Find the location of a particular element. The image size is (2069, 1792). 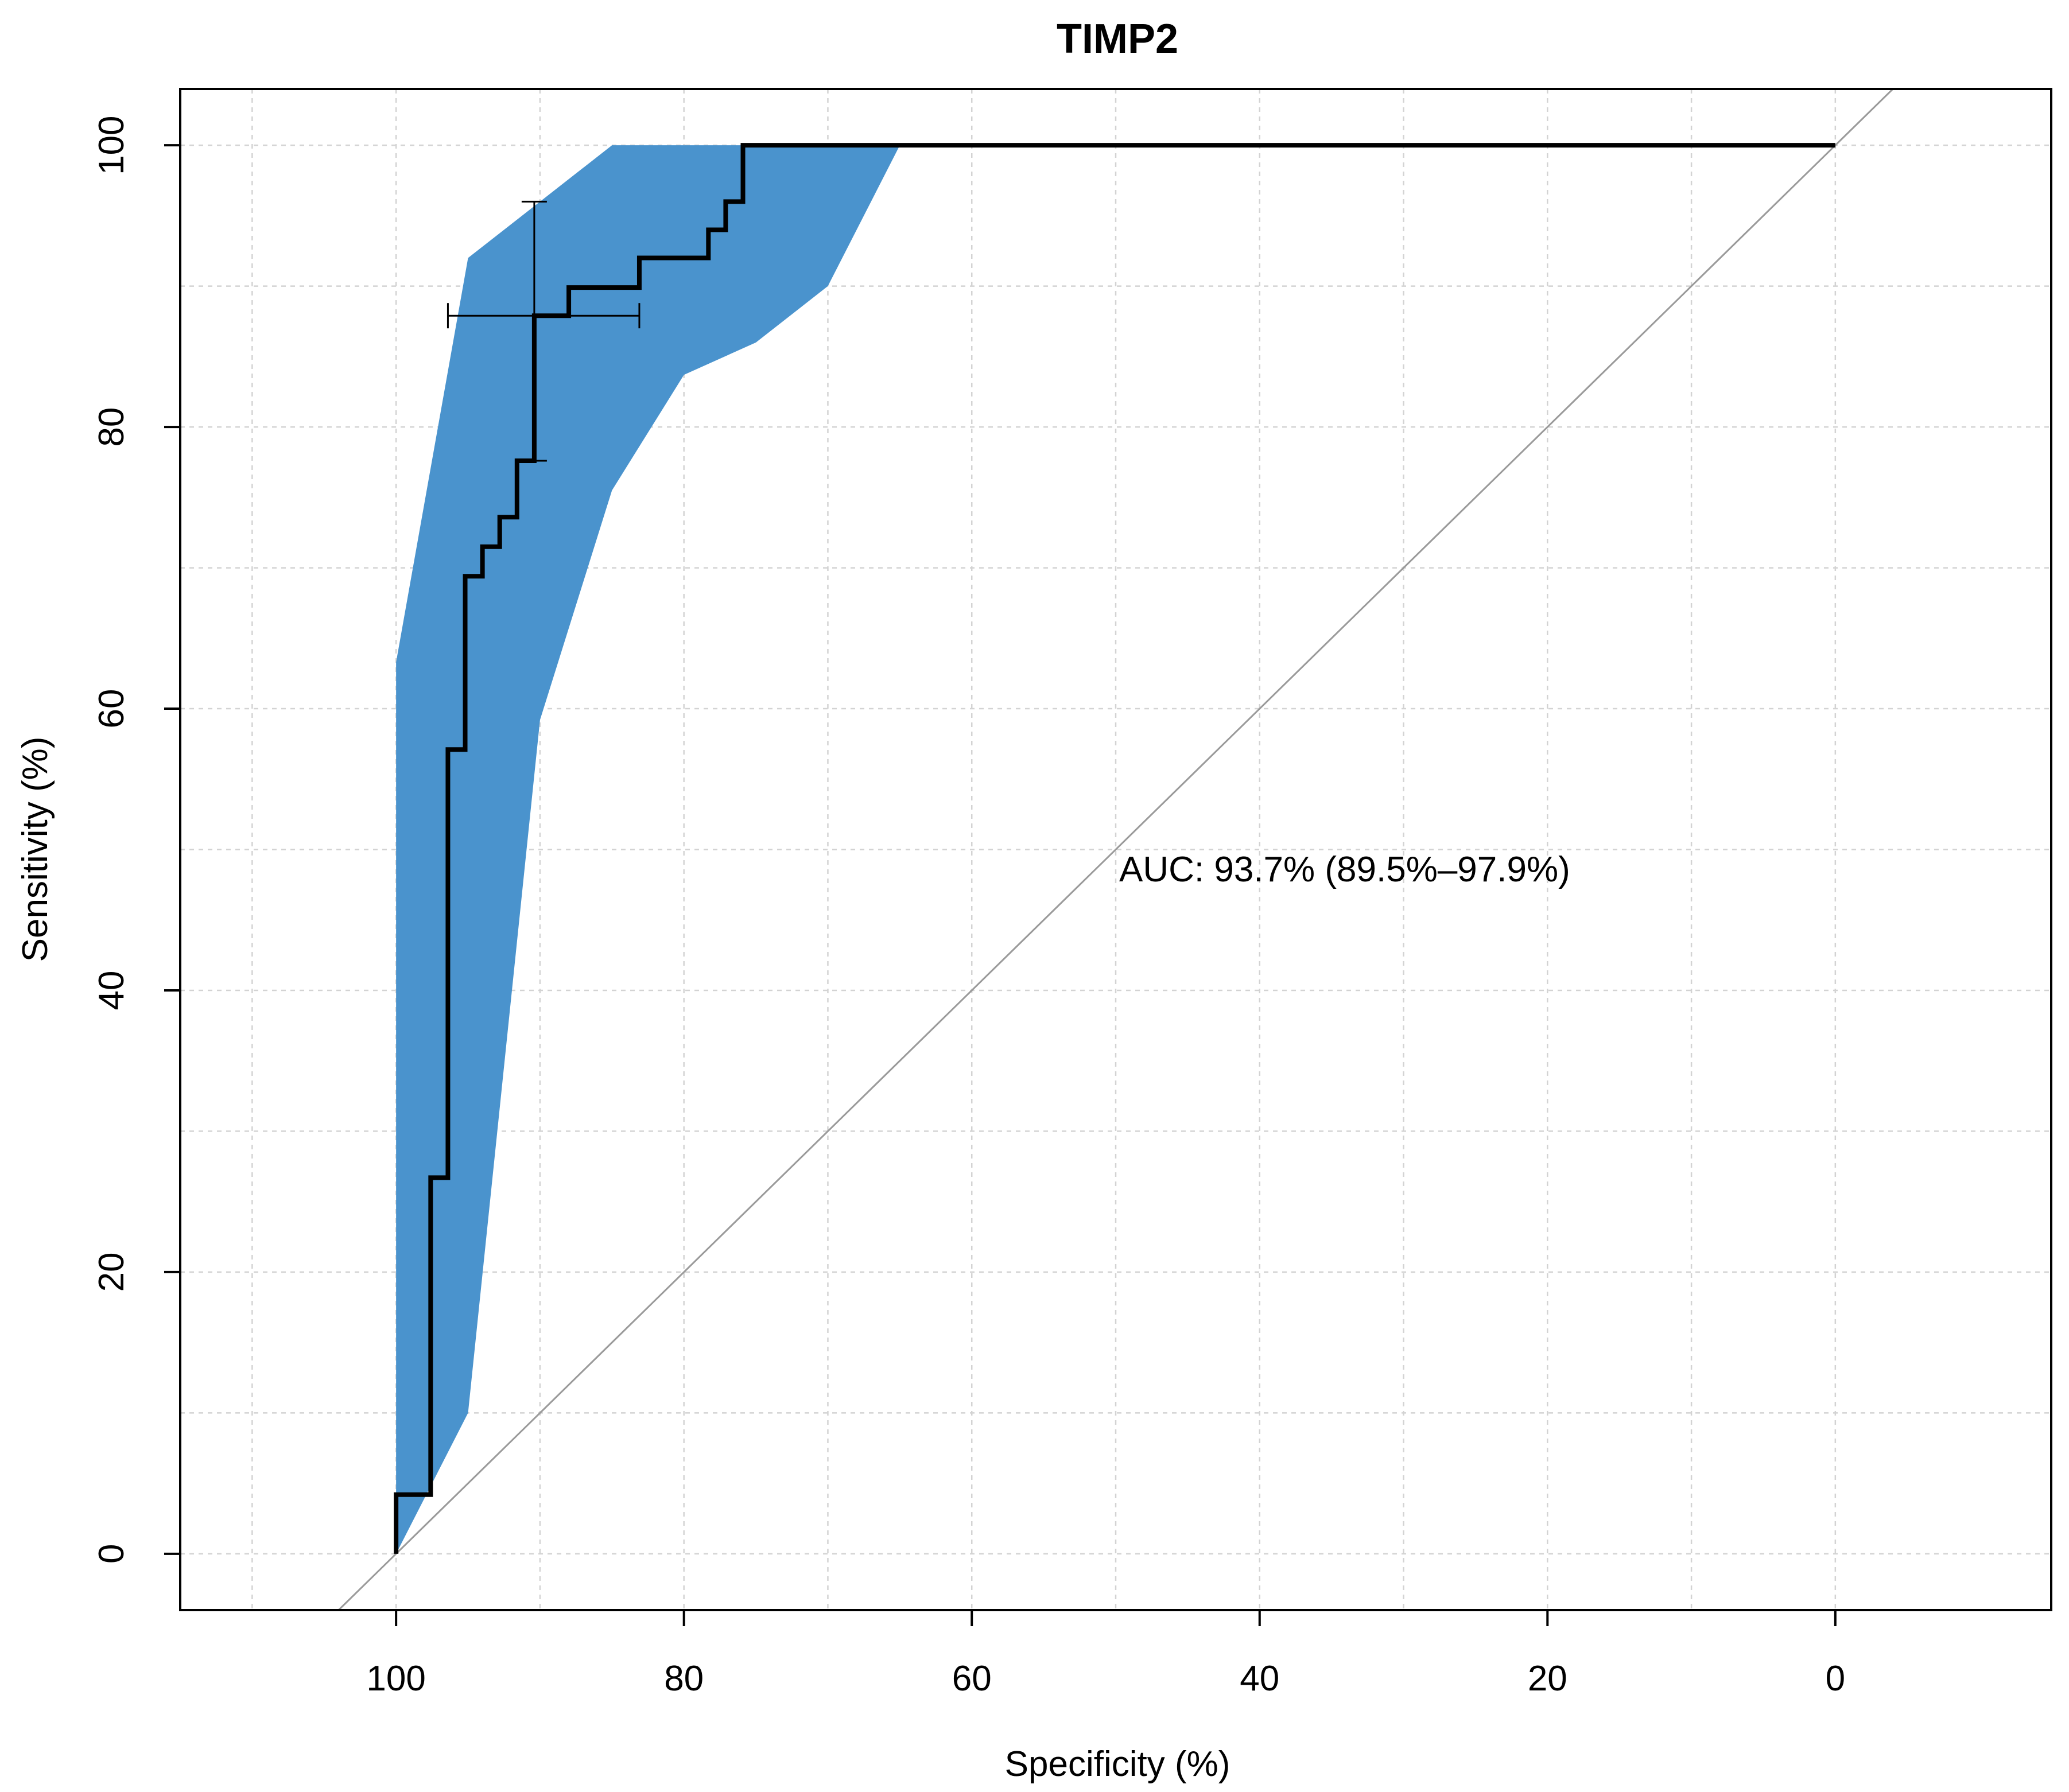

y-tick-label: 0 is located at coordinates (111, 1554).